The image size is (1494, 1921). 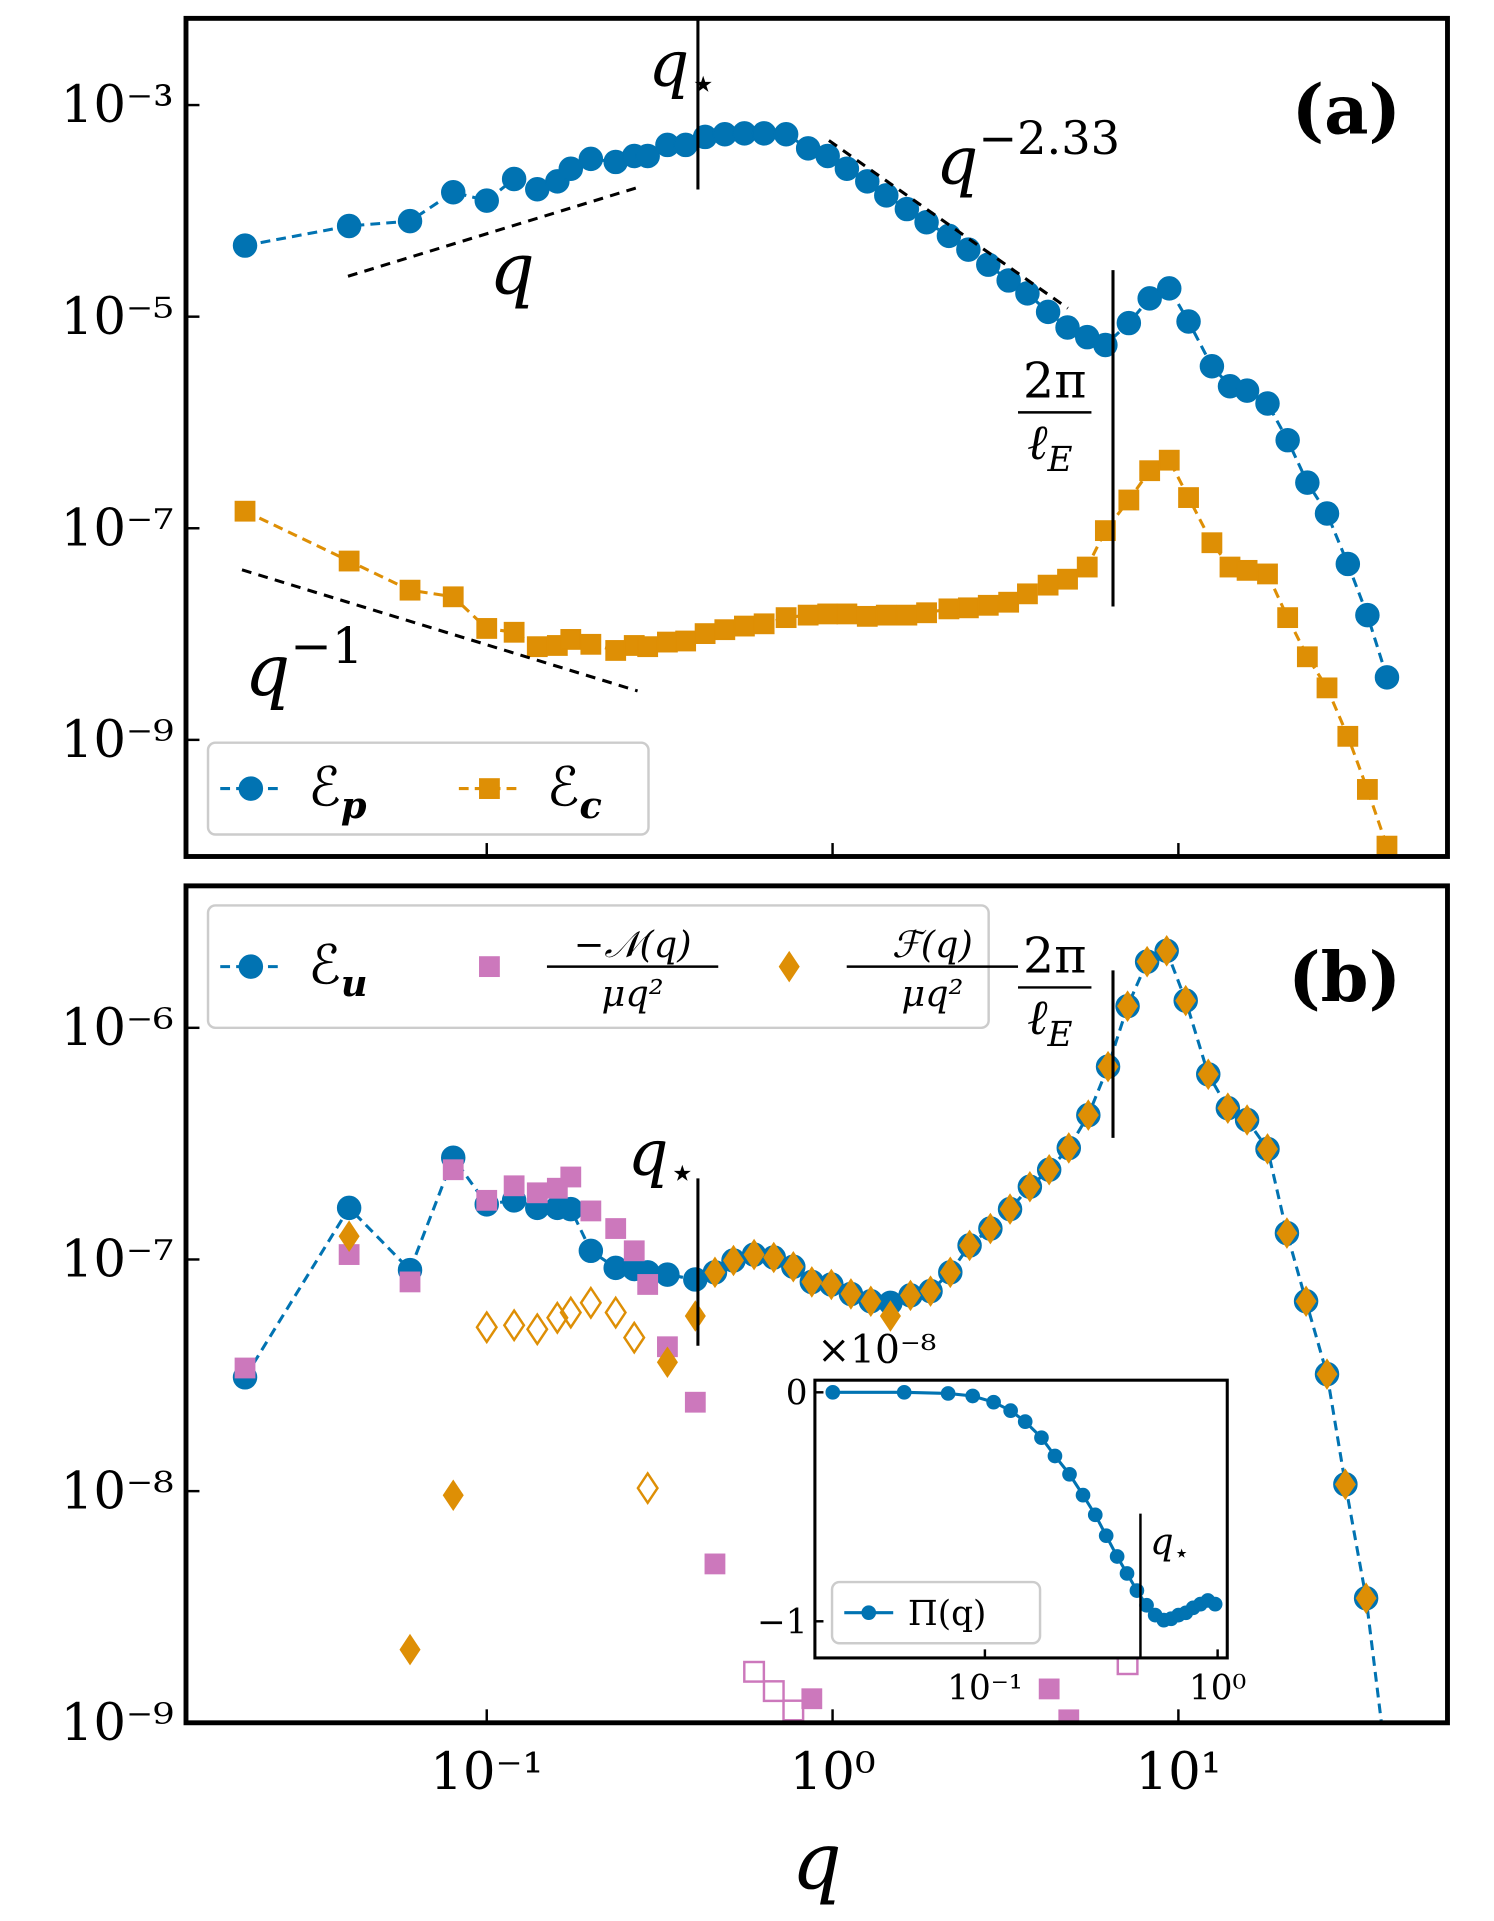 What do you see at coordinates (1178, 1772) in the screenshot?
I see `x-tick-label: 10¹` at bounding box center [1178, 1772].